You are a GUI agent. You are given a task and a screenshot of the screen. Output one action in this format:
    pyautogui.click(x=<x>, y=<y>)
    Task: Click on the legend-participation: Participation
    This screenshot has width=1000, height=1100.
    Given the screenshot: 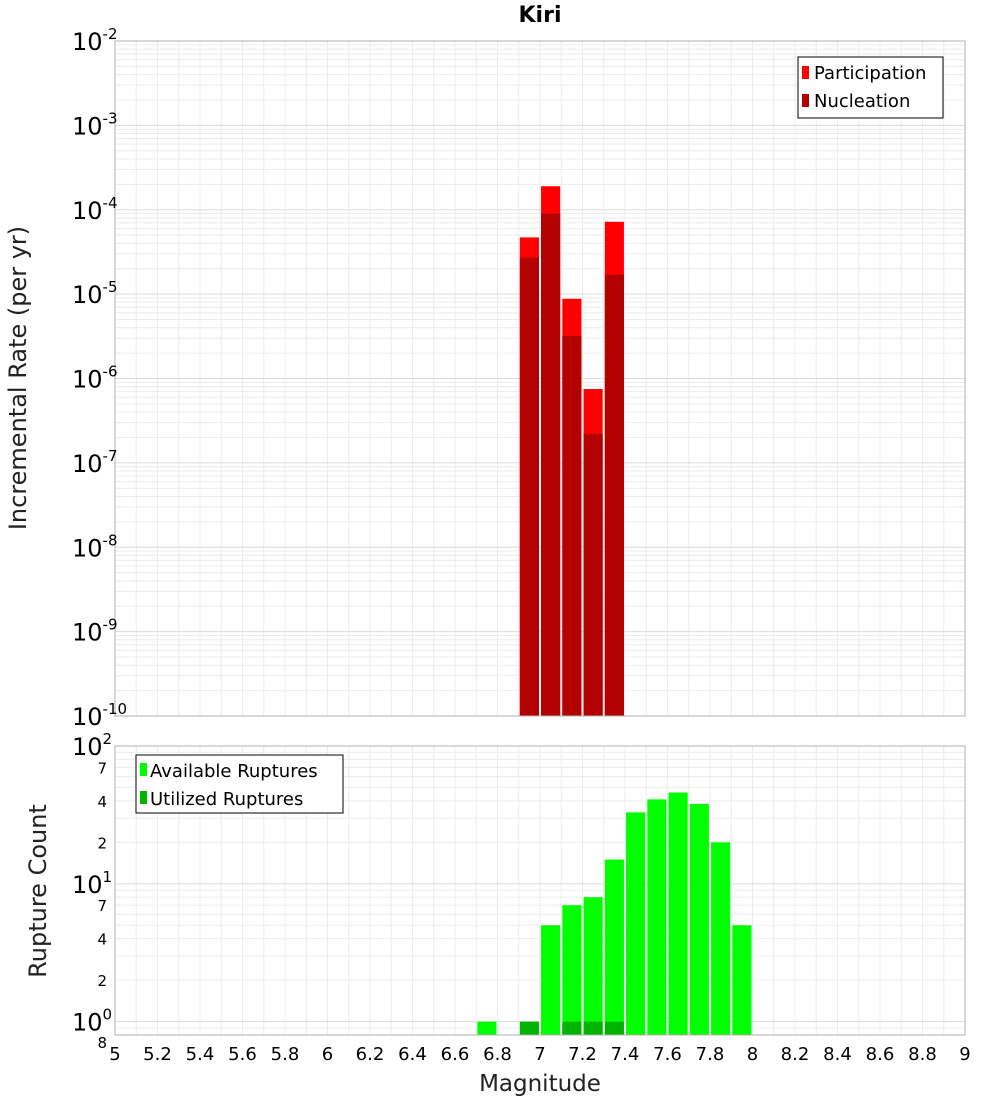 What is the action you would take?
    pyautogui.click(x=870, y=73)
    